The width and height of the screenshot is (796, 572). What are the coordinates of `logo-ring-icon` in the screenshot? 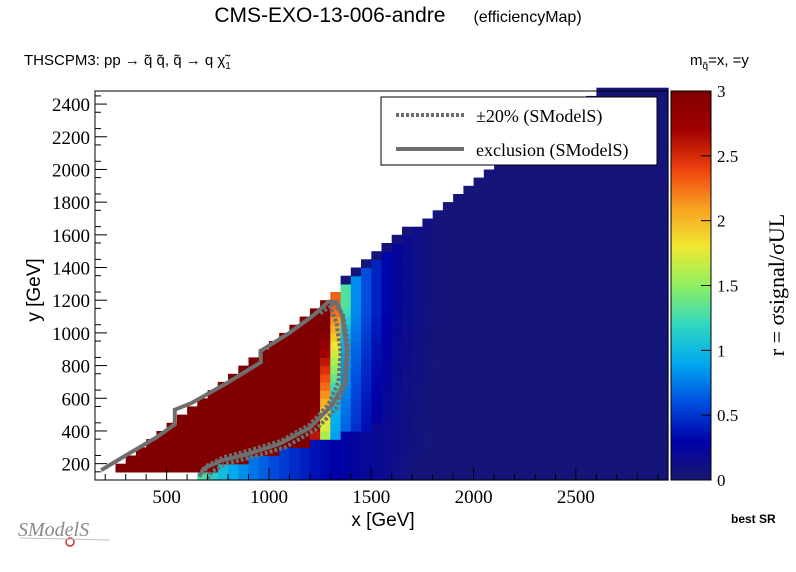 It's located at (70, 542).